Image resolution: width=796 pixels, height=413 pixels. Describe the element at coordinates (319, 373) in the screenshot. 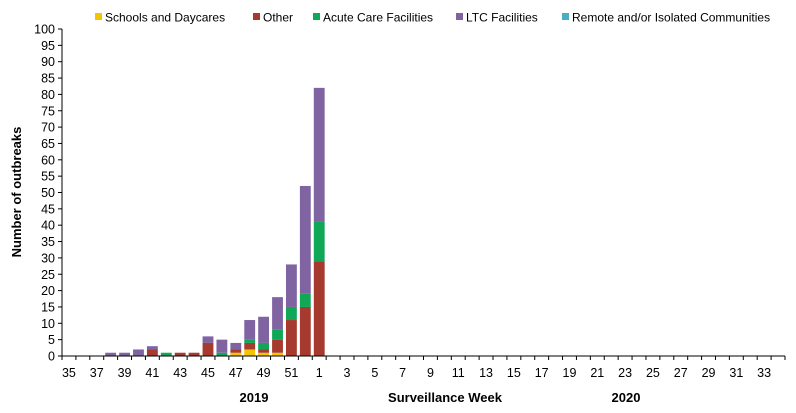

I see `x-tick-label: 1` at that location.